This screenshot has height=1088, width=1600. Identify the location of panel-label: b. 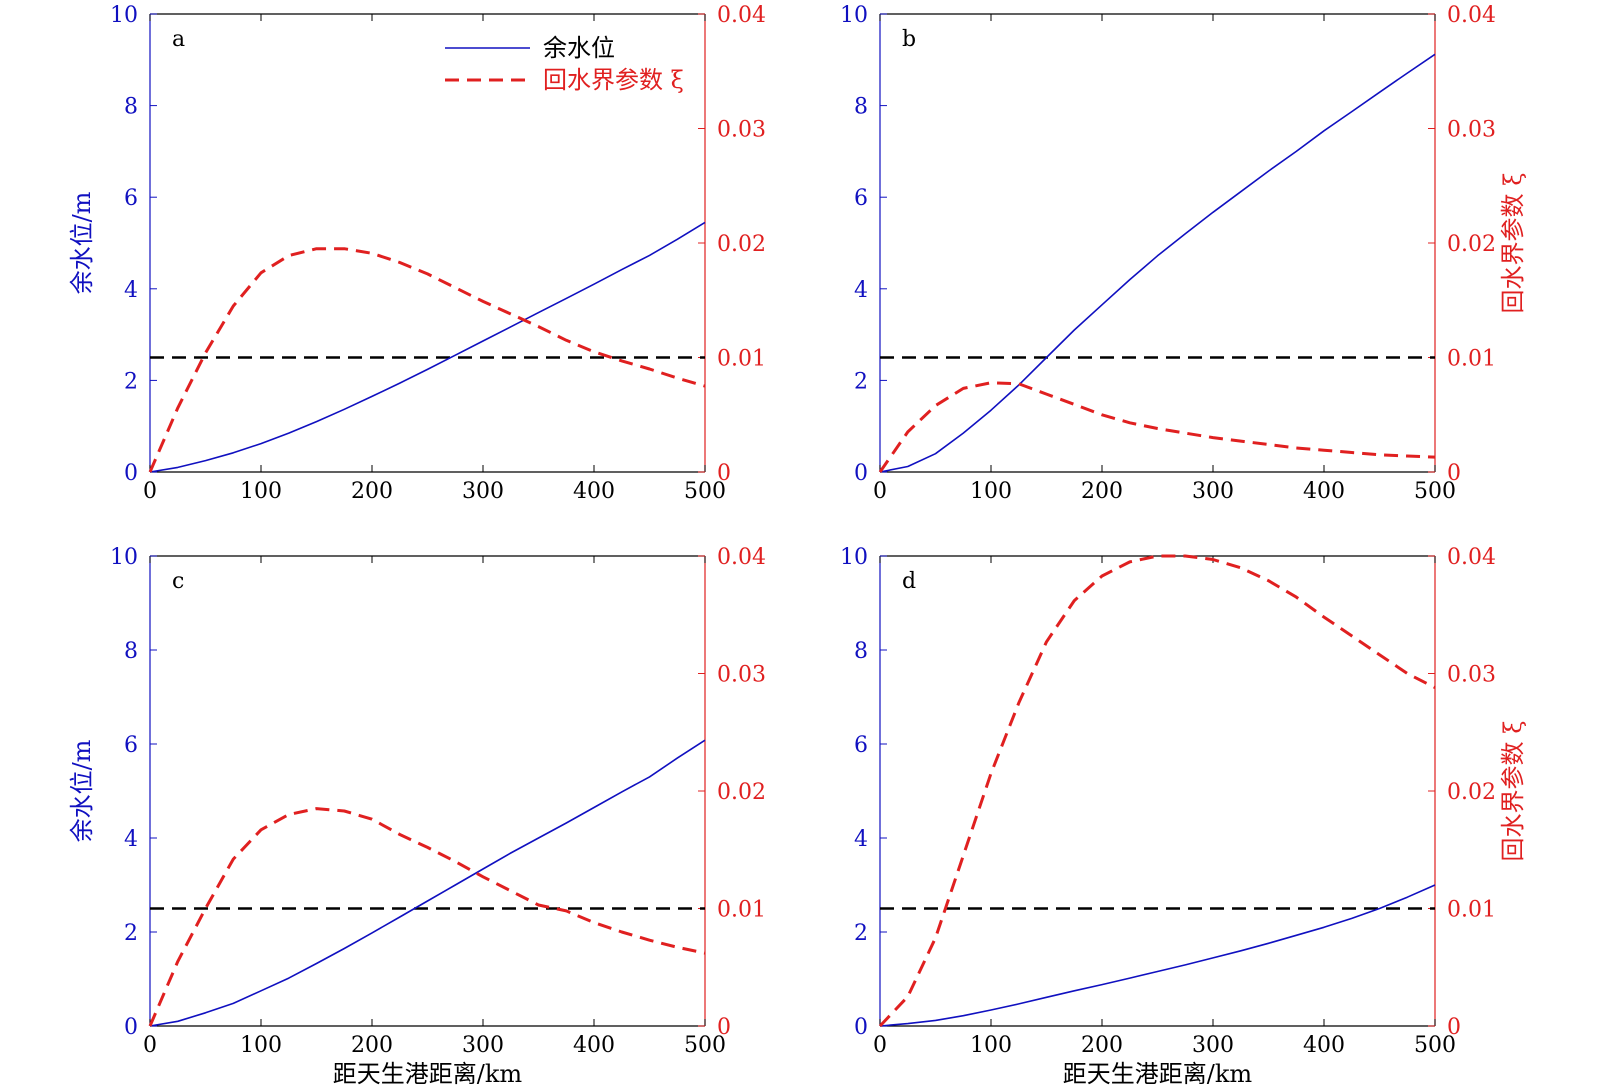
(909, 39).